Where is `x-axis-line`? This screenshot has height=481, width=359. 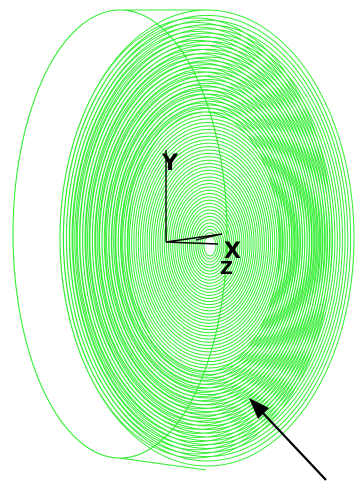
x-axis-line is located at coordinates (194, 238).